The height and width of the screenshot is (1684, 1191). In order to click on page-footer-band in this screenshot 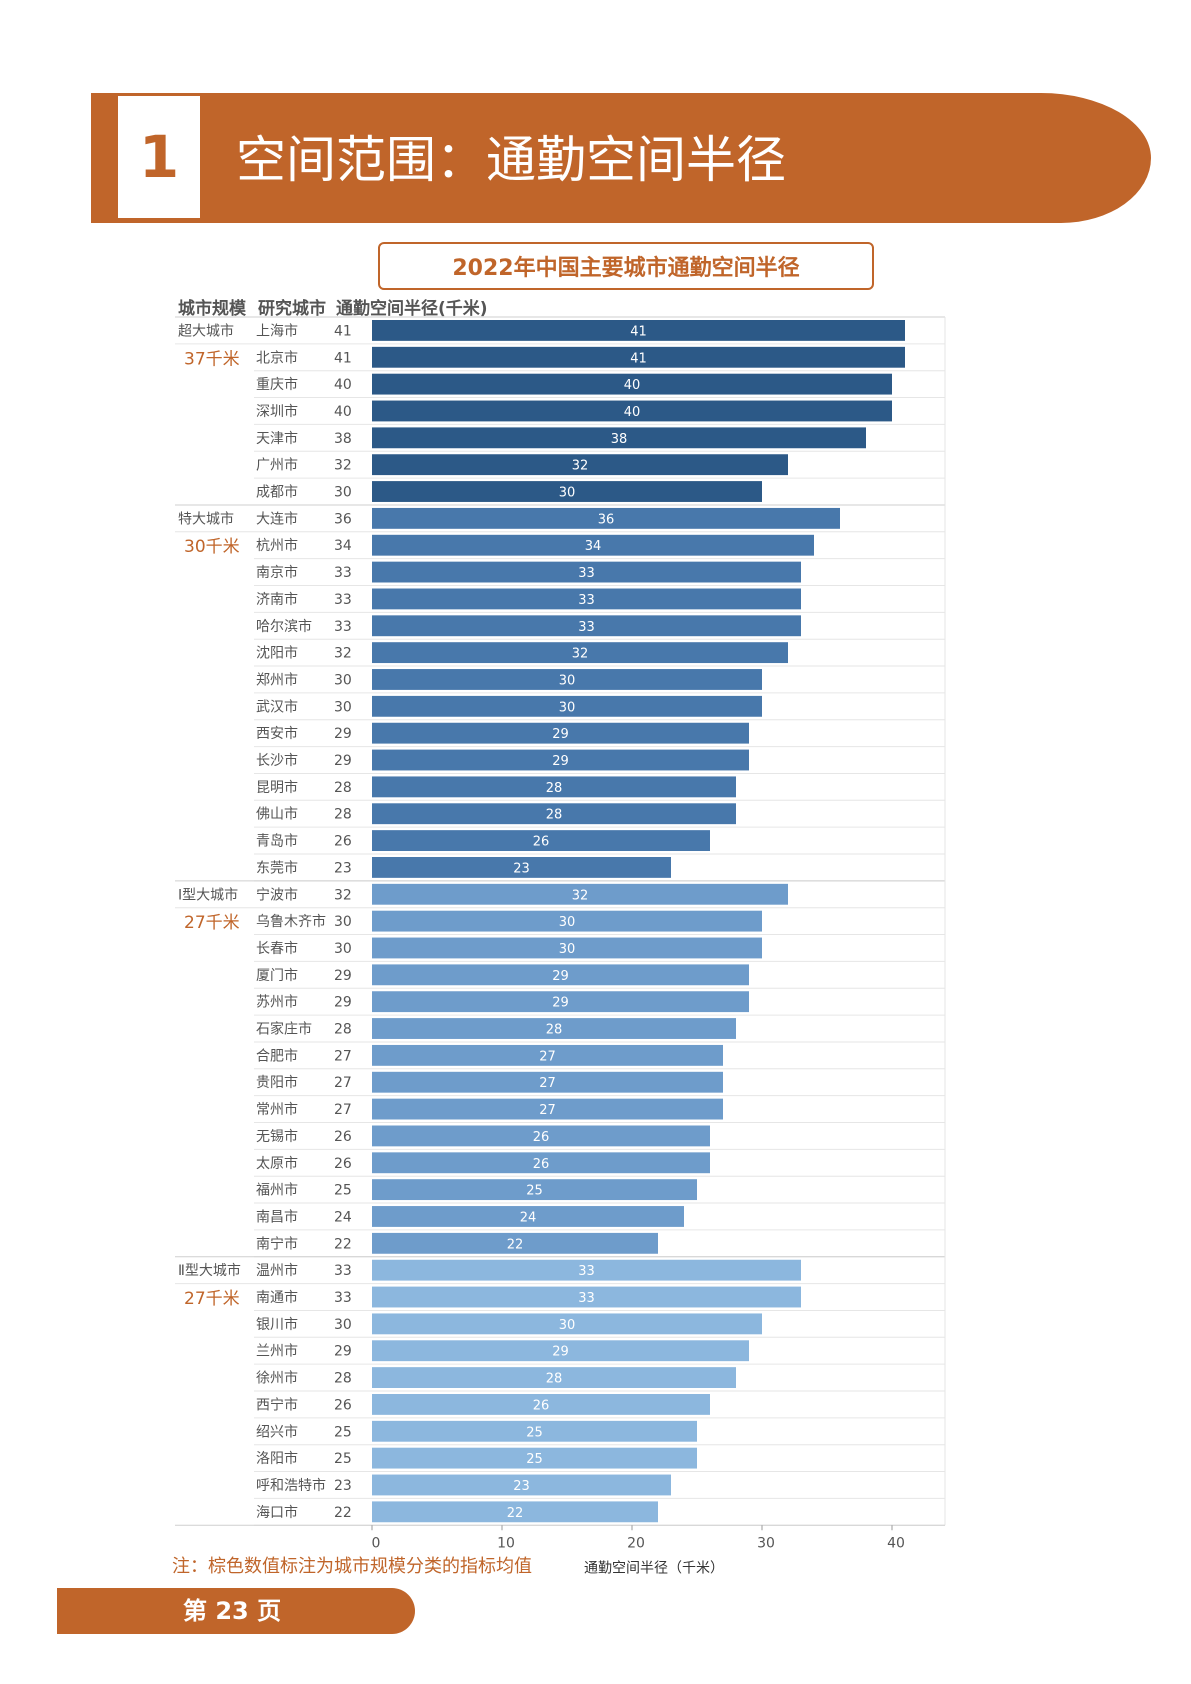, I will do `click(236, 1611)`.